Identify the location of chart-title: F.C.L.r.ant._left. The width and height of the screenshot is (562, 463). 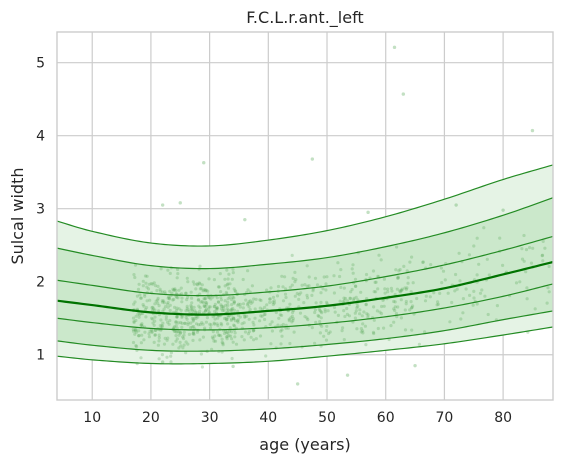
(304, 18).